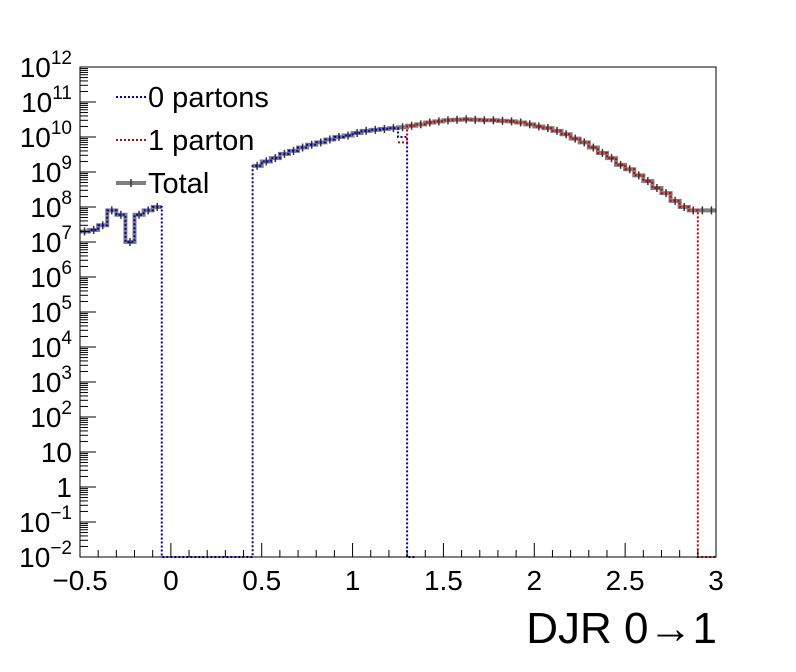 Image resolution: width=796 pixels, height=672 pixels. I want to click on y-tick-label: 10⁹, so click(51, 170).